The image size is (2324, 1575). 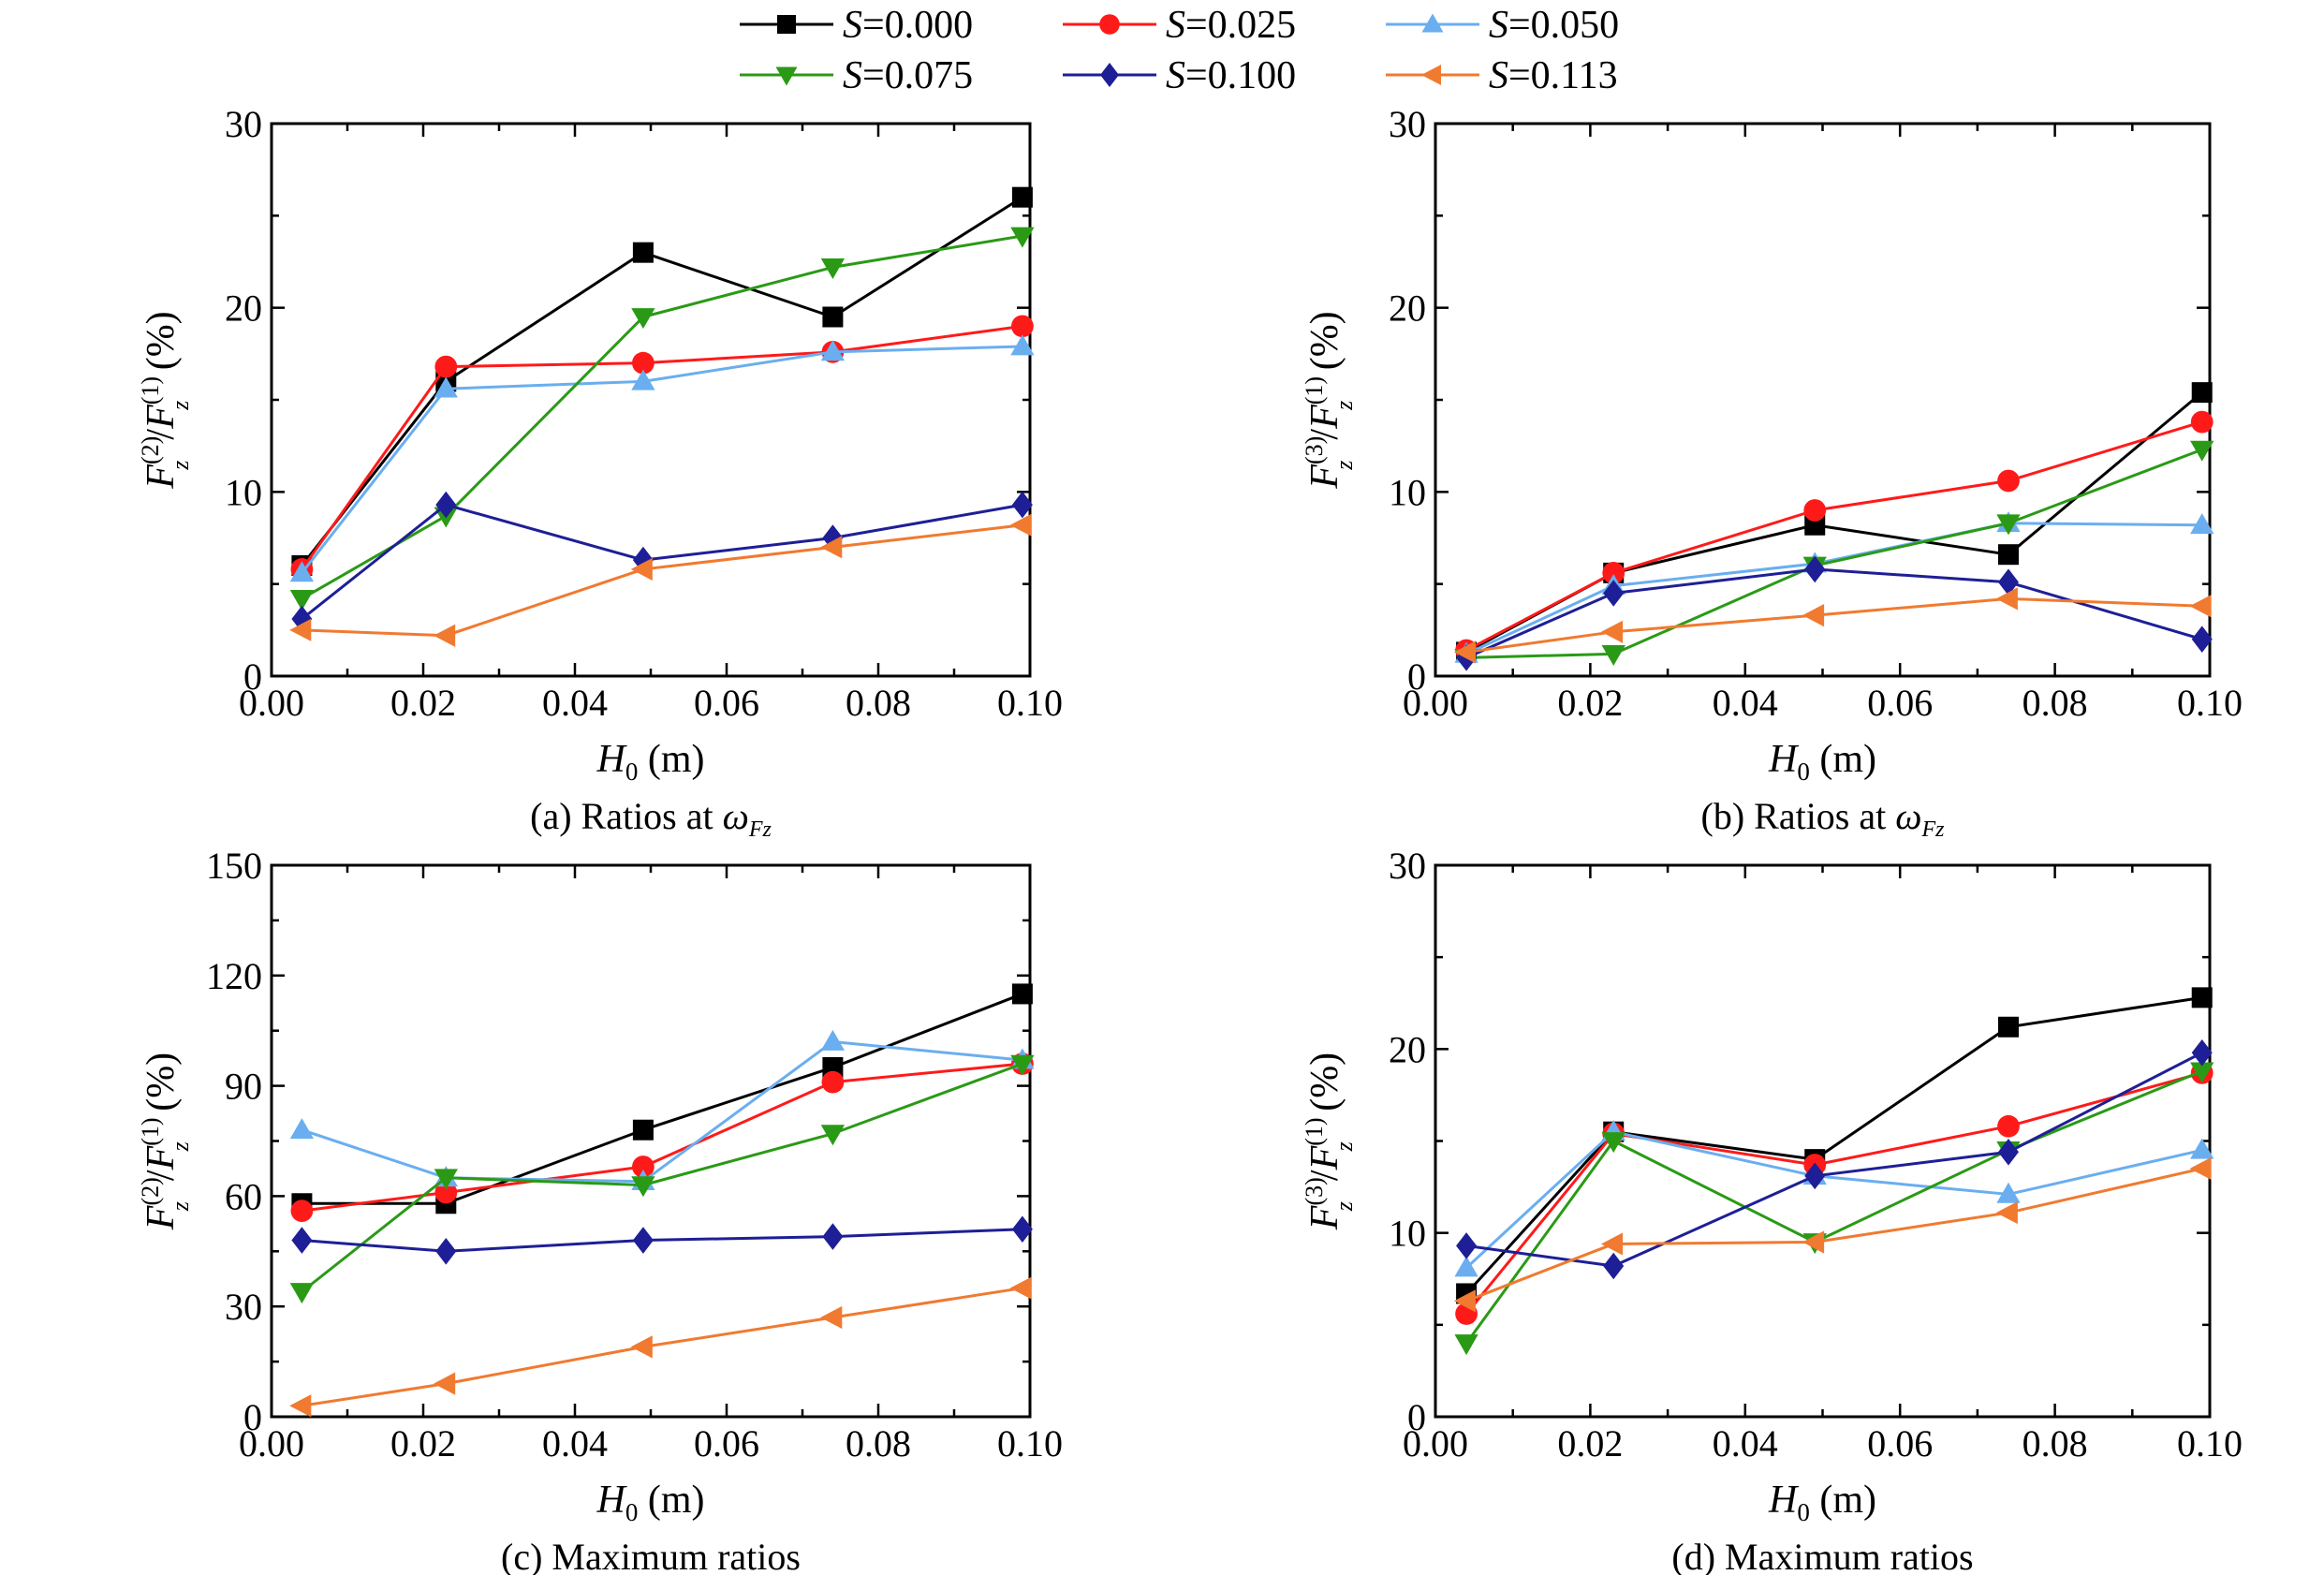 I want to click on caption-sub: Fz, so click(x=1933, y=830).